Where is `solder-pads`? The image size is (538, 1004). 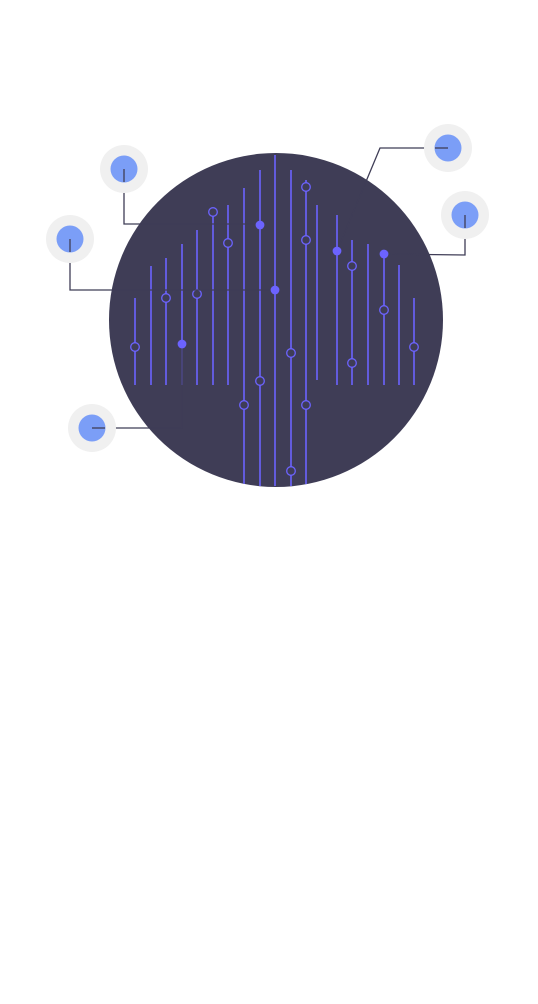
solder-pads is located at coordinates (283, 284).